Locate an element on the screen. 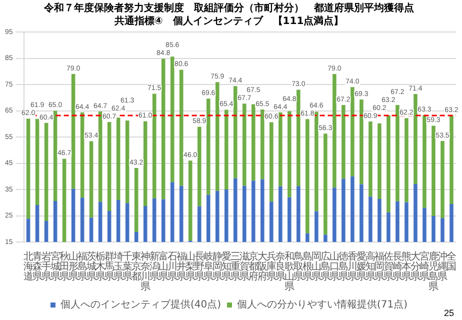 This screenshot has width=462, height=320. x-tick-label: 栃木県 is located at coordinates (100, 266).